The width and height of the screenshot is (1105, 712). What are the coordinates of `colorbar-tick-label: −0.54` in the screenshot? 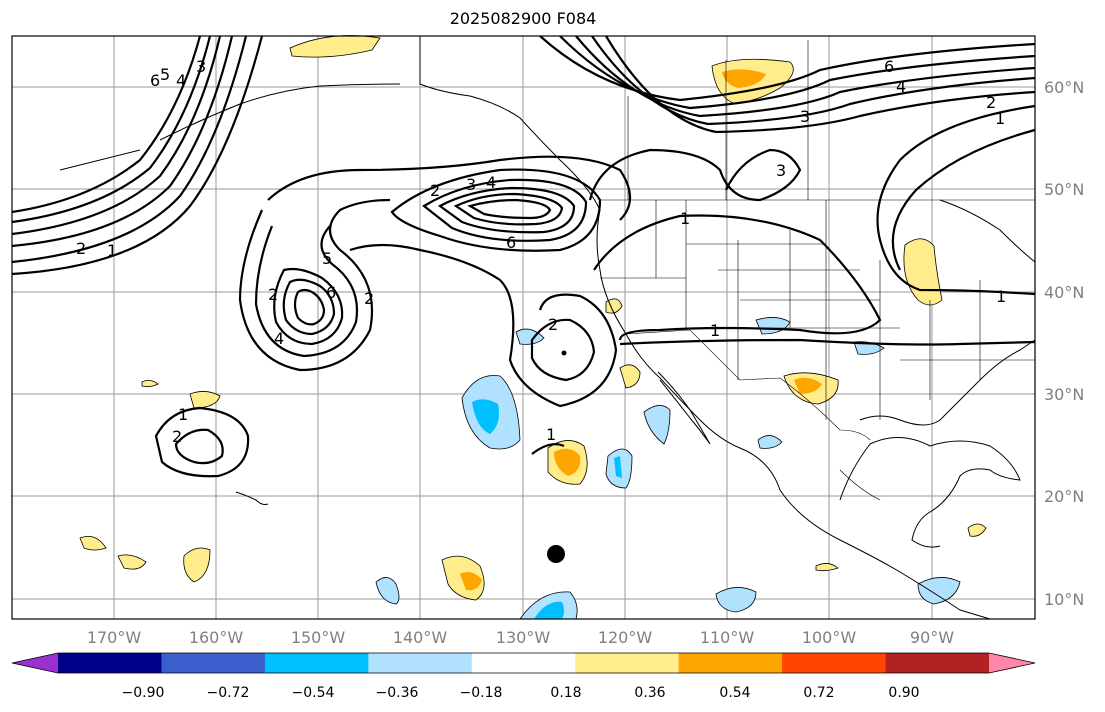 It's located at (313, 693).